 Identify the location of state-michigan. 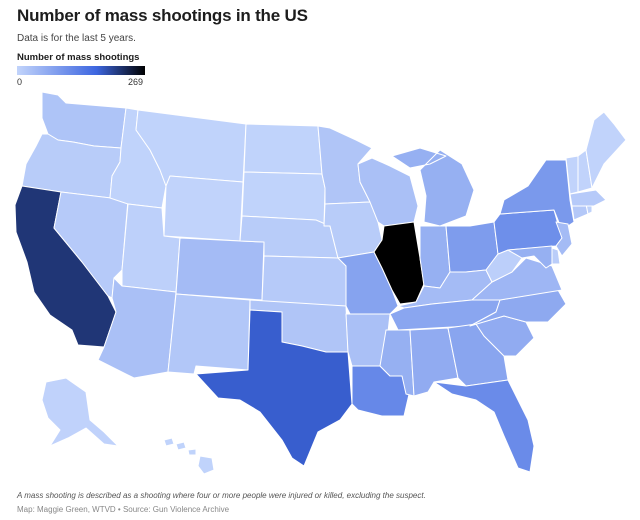
(433, 187).